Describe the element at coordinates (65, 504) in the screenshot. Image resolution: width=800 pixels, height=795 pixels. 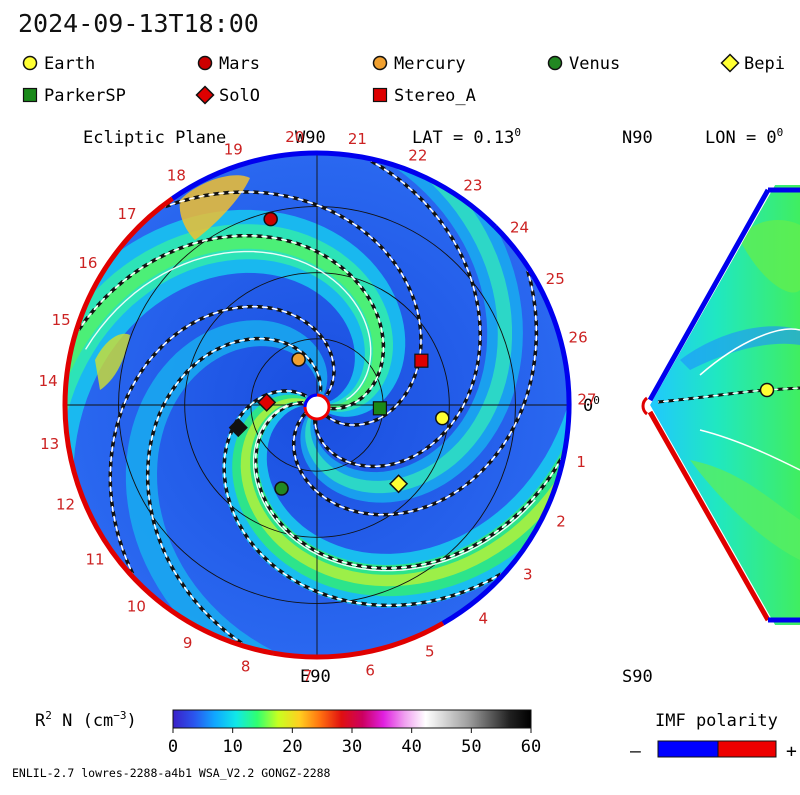
I see `rotation-label: 12` at that location.